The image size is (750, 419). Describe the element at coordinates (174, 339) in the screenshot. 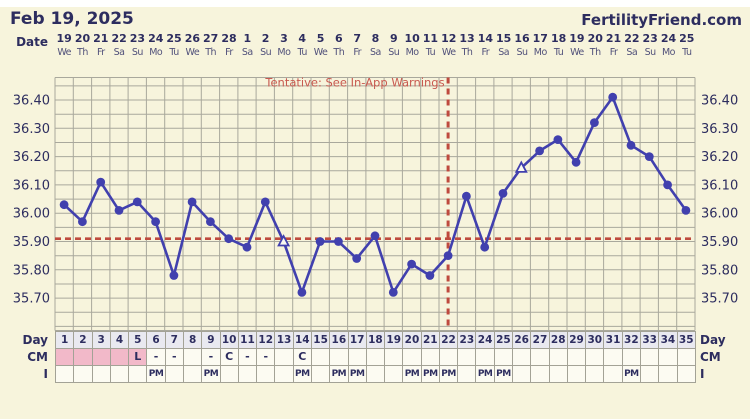

I see `day-cell: 7` at that location.